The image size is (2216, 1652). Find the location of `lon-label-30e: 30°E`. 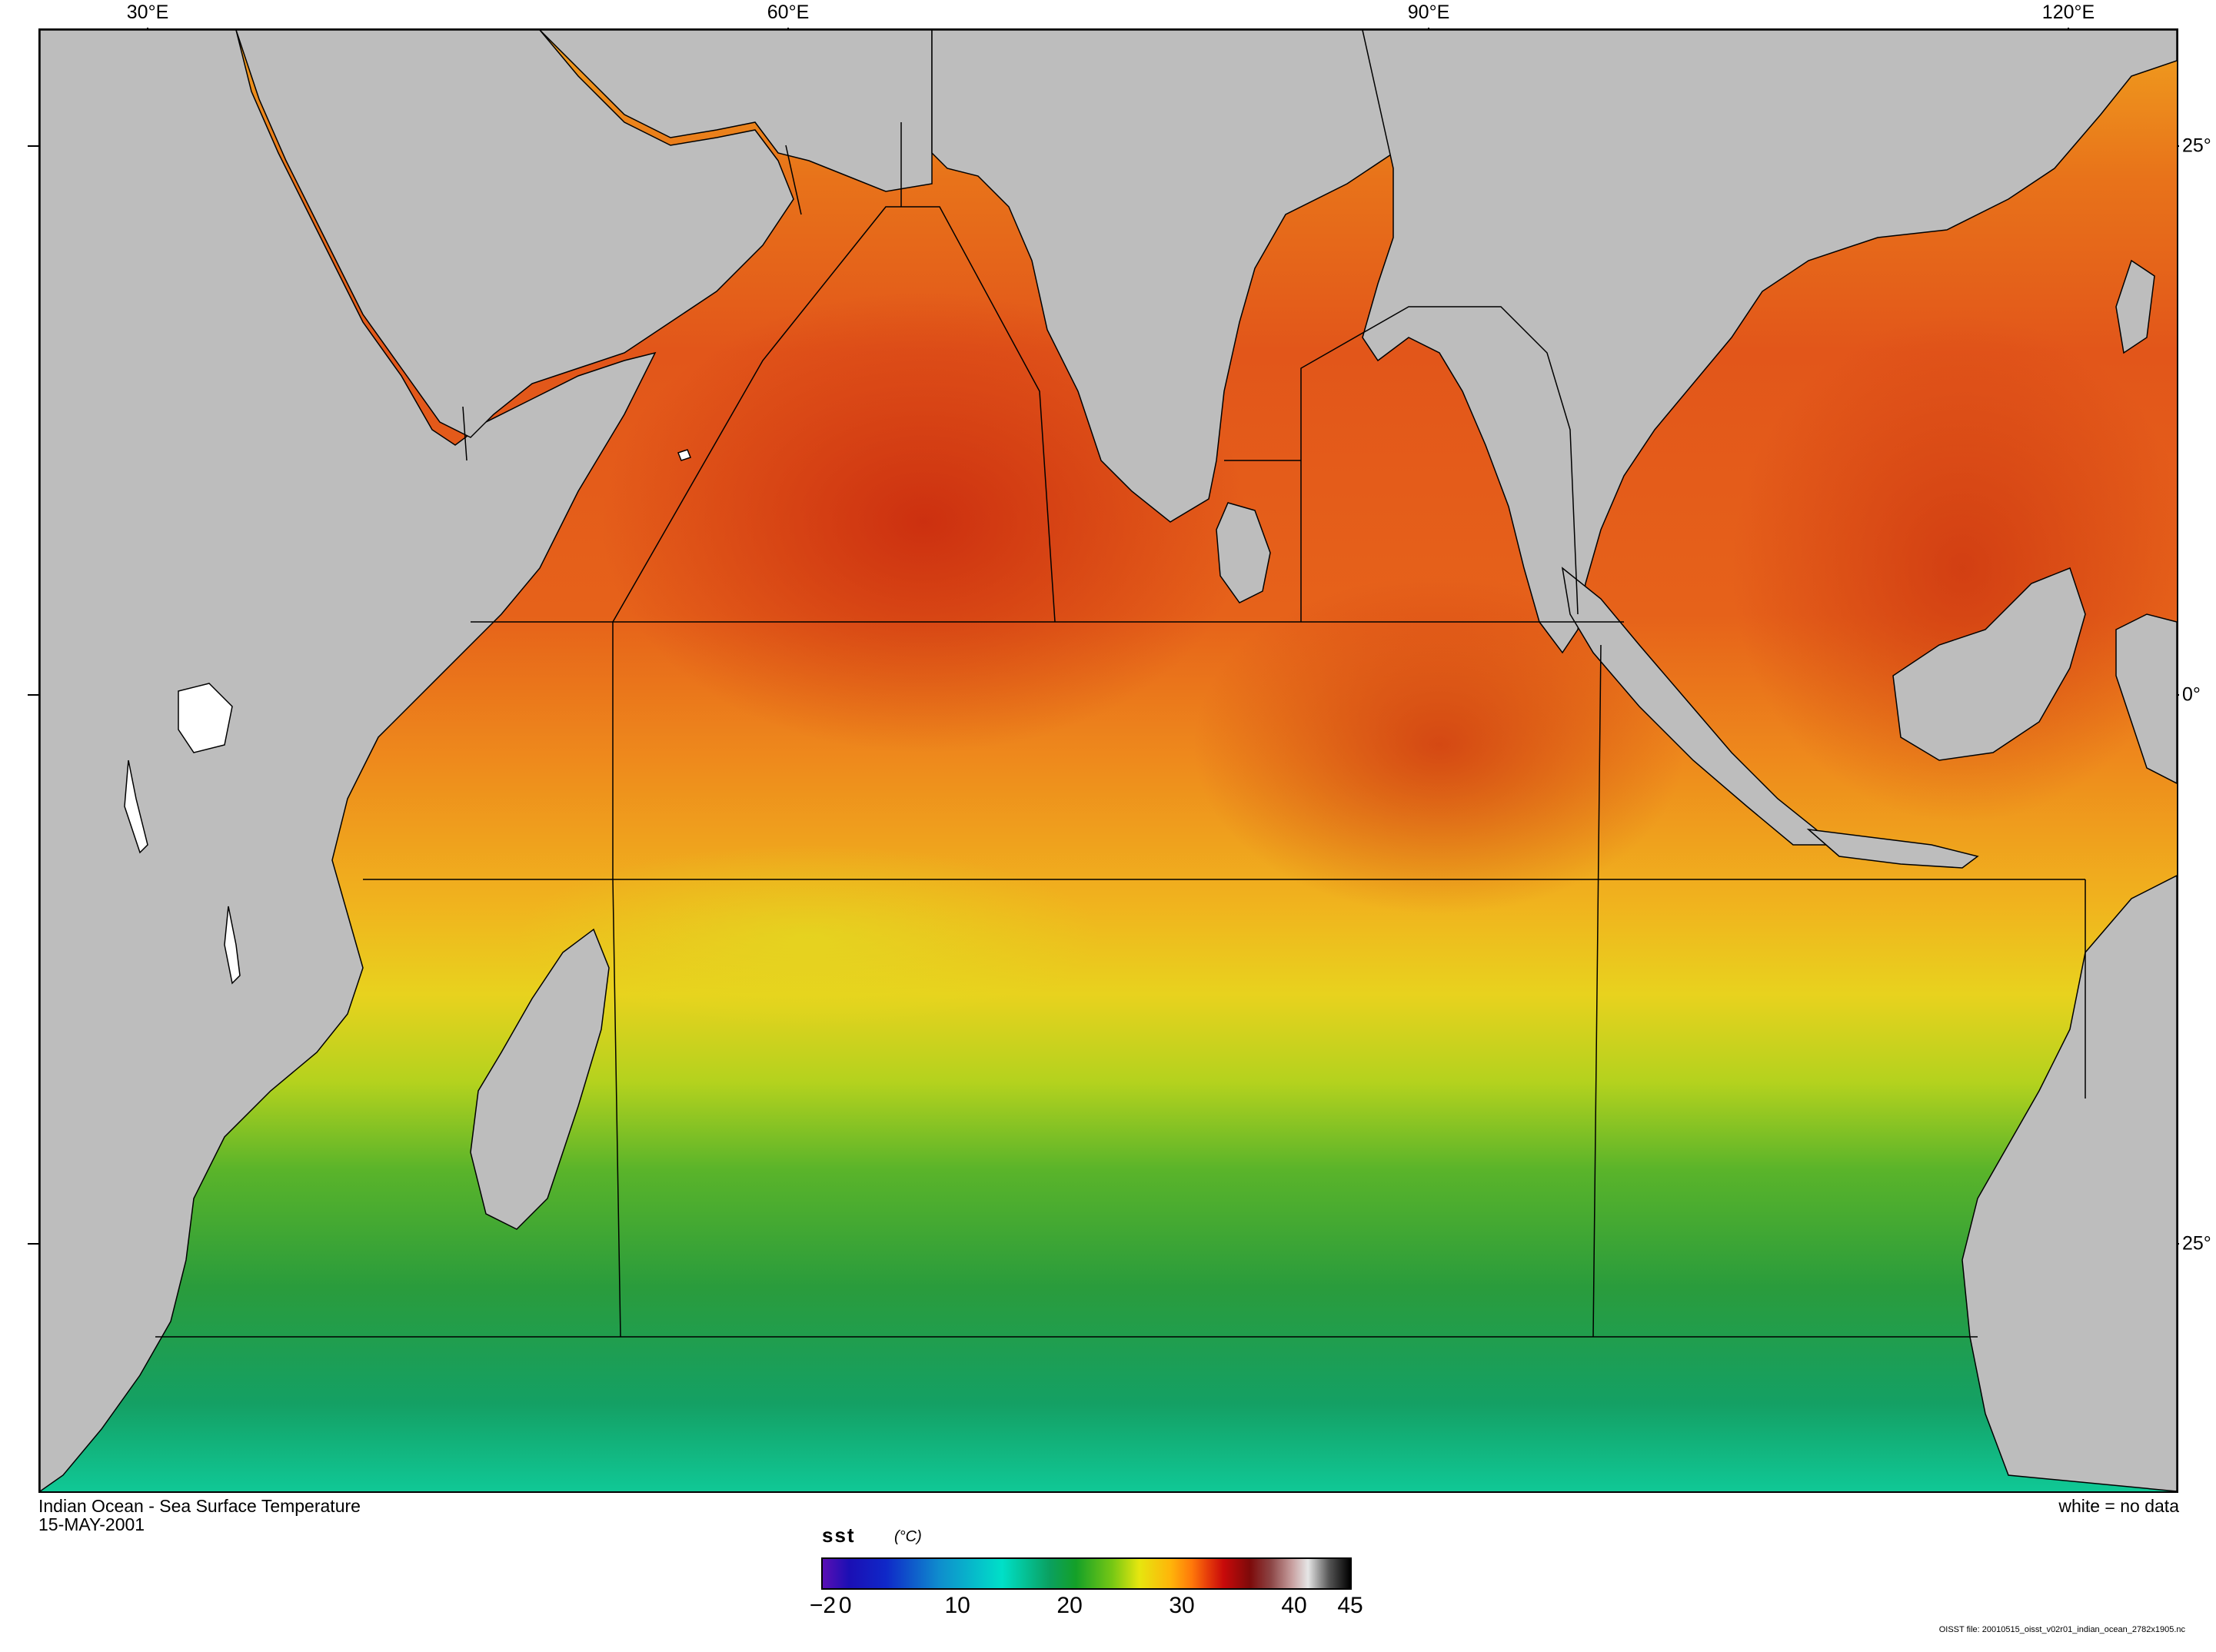

lon-label-30e: 30°E is located at coordinates (147, 12).